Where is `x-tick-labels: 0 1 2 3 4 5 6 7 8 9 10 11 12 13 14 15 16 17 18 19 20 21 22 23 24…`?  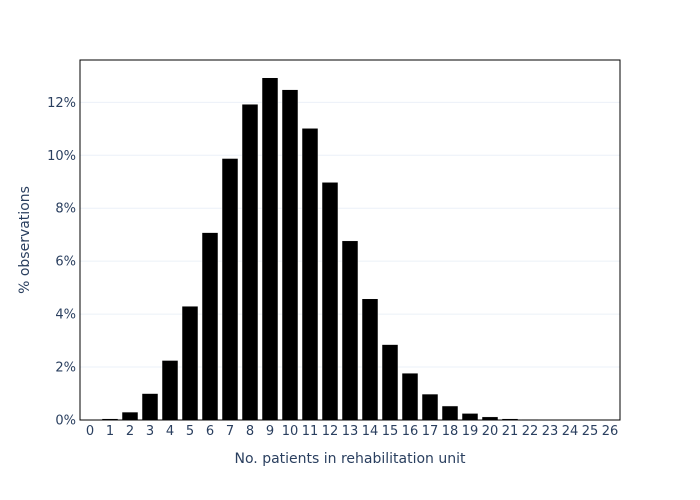
x-tick-labels: 0 1 2 3 4 5 6 7 8 9 10 11 12 13 14 15 16 17 18 19 20 21 22 23 24… is located at coordinates (352, 431).